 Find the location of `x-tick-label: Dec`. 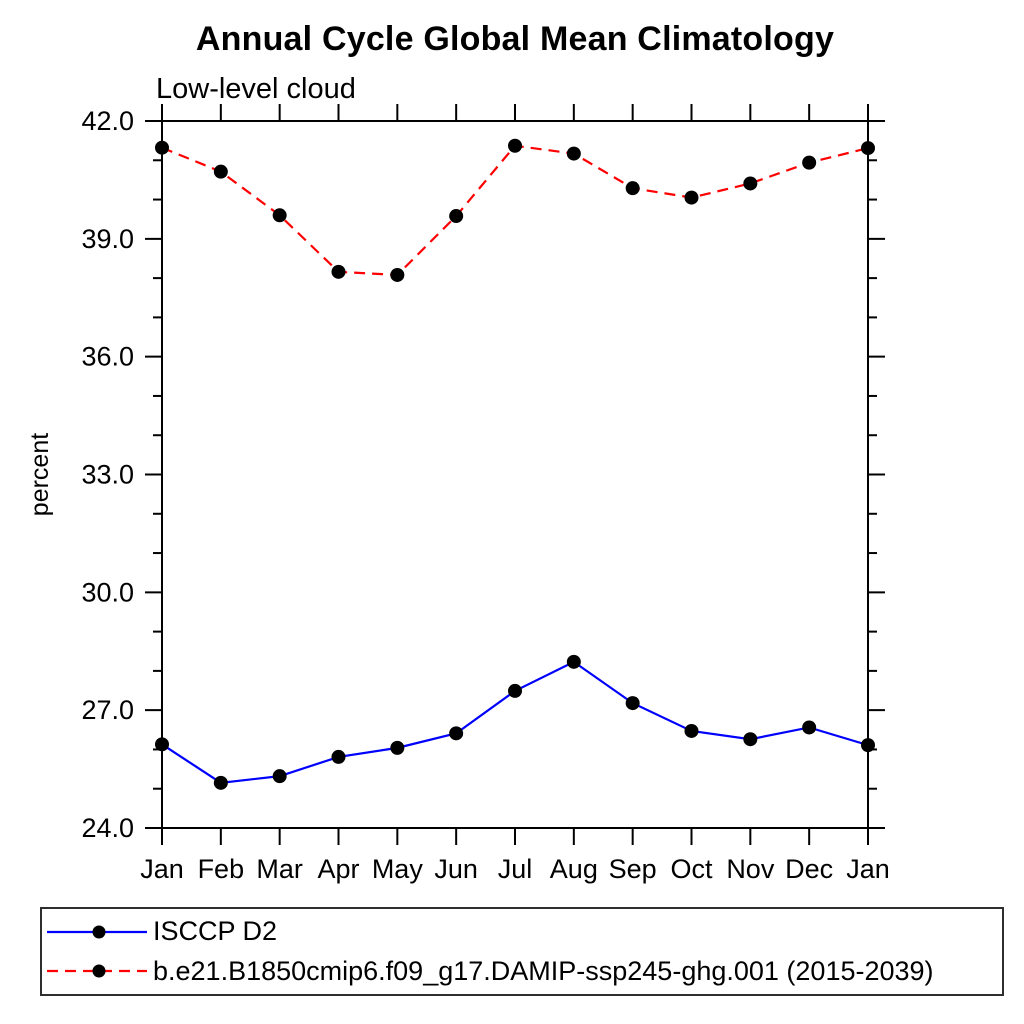

x-tick-label: Dec is located at coordinates (809, 869).